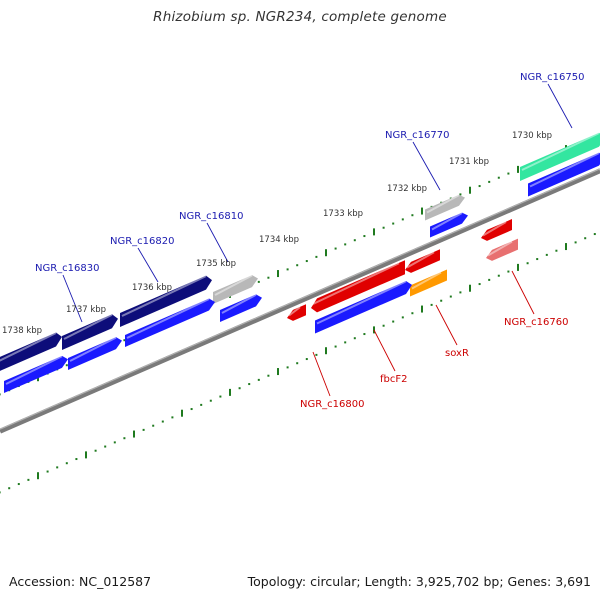  I want to click on gene-label: soxR, so click(457, 353).